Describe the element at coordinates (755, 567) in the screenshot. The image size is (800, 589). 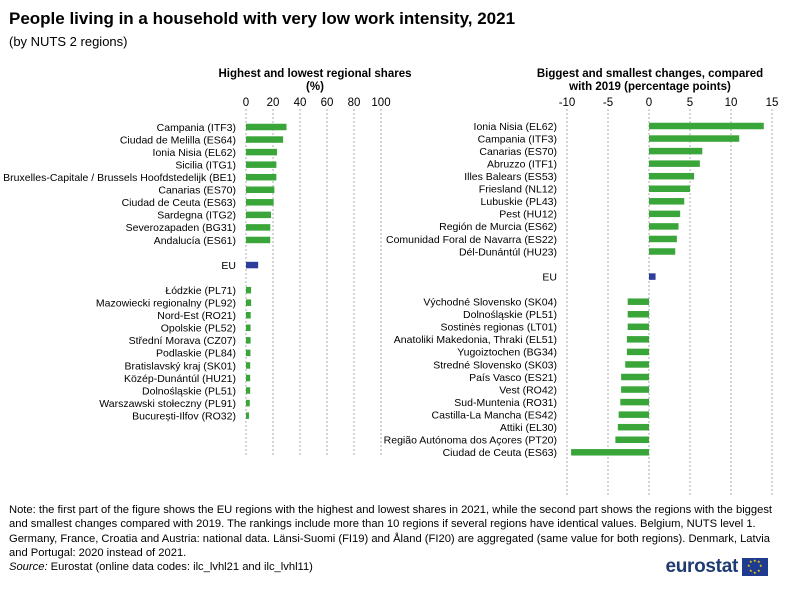
I see `eu-flag-icon: ★ ★ ★ ★ ★ ★ ★ ★` at that location.